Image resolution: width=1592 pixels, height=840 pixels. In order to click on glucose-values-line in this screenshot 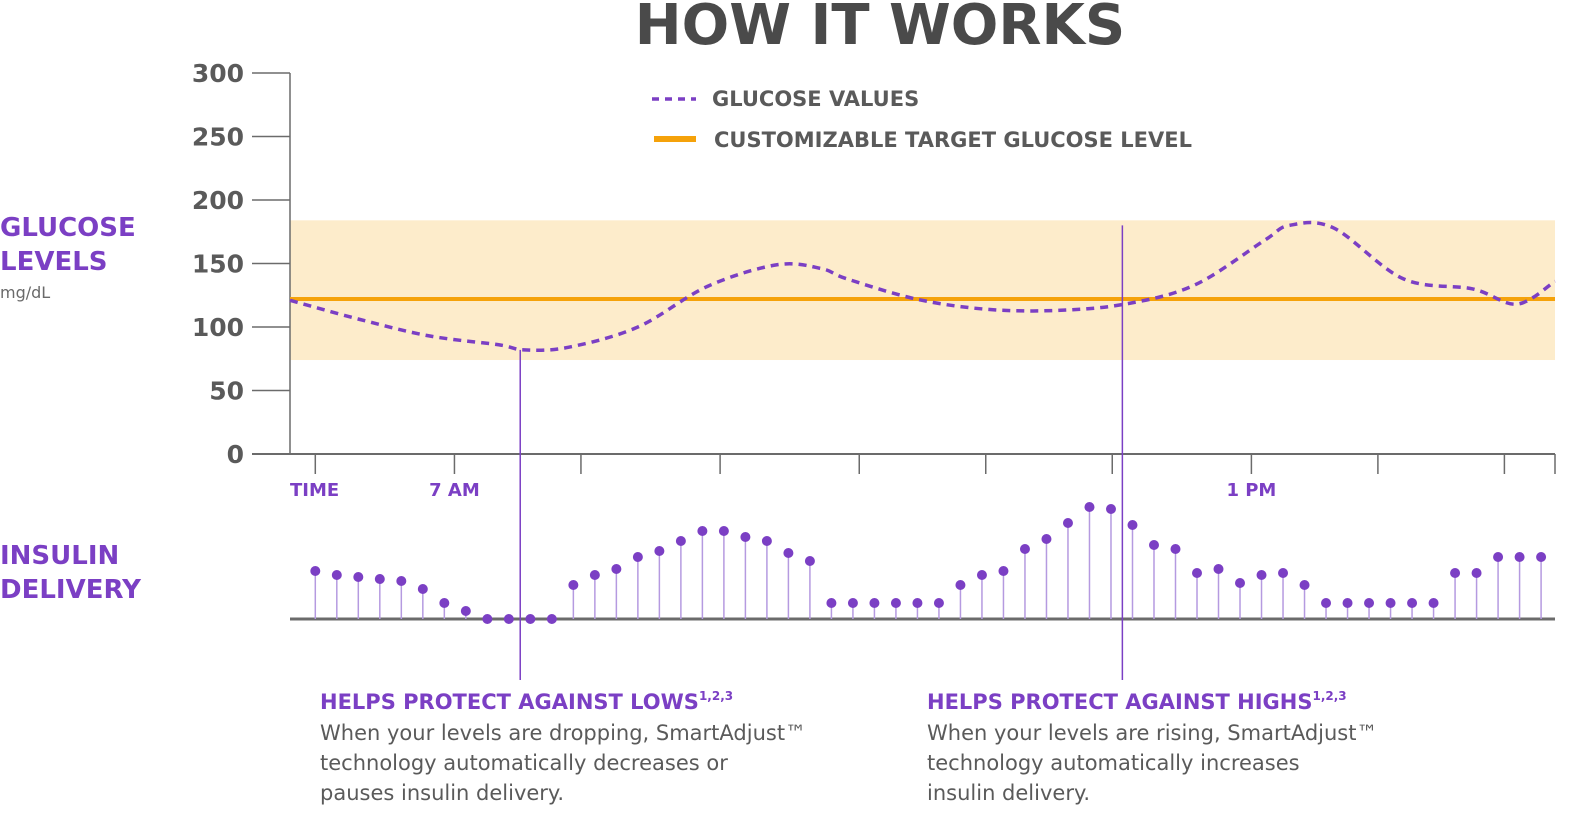, I will do `click(922, 286)`.